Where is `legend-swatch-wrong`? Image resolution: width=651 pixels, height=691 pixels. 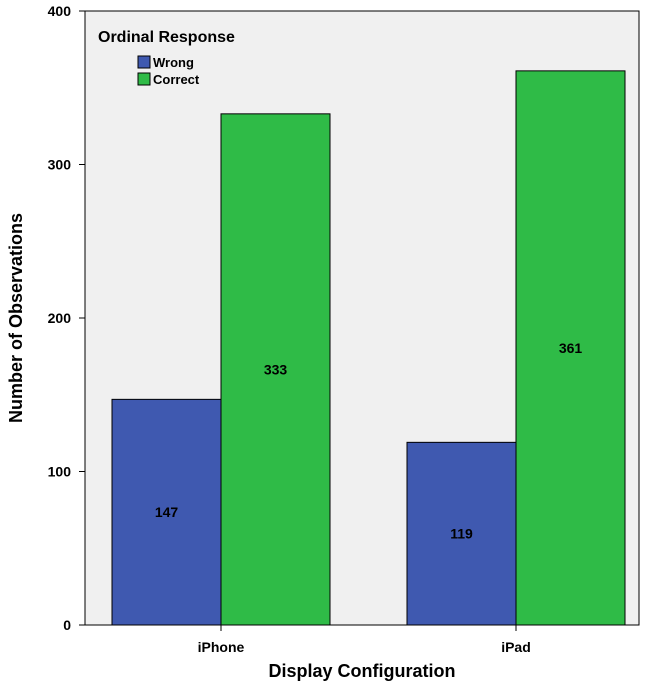
legend-swatch-wrong is located at coordinates (144, 62).